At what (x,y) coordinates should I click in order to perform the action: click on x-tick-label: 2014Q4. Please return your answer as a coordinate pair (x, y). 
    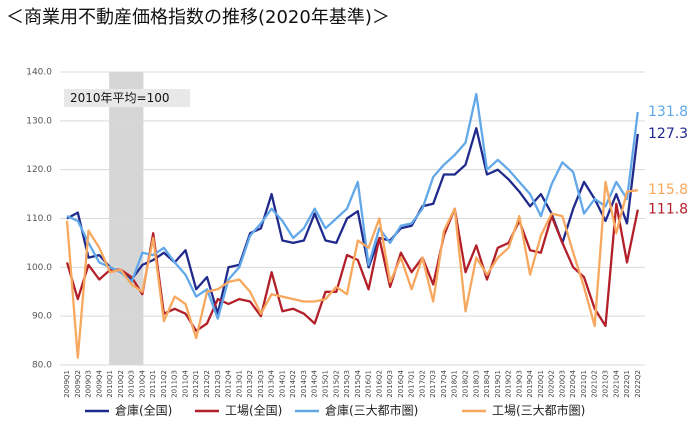
    Looking at the image, I should click on (315, 383).